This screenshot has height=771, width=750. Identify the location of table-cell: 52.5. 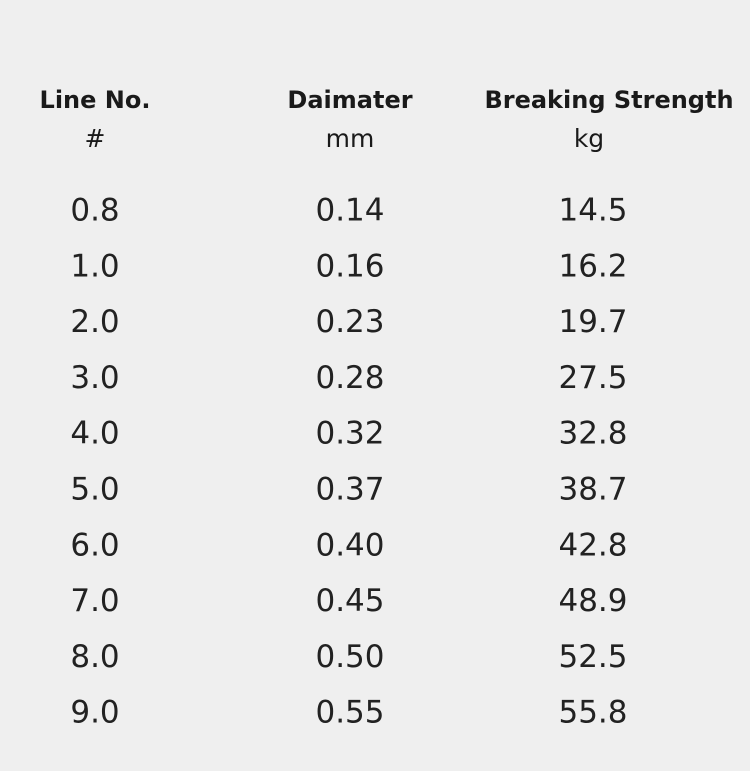
(592, 657).